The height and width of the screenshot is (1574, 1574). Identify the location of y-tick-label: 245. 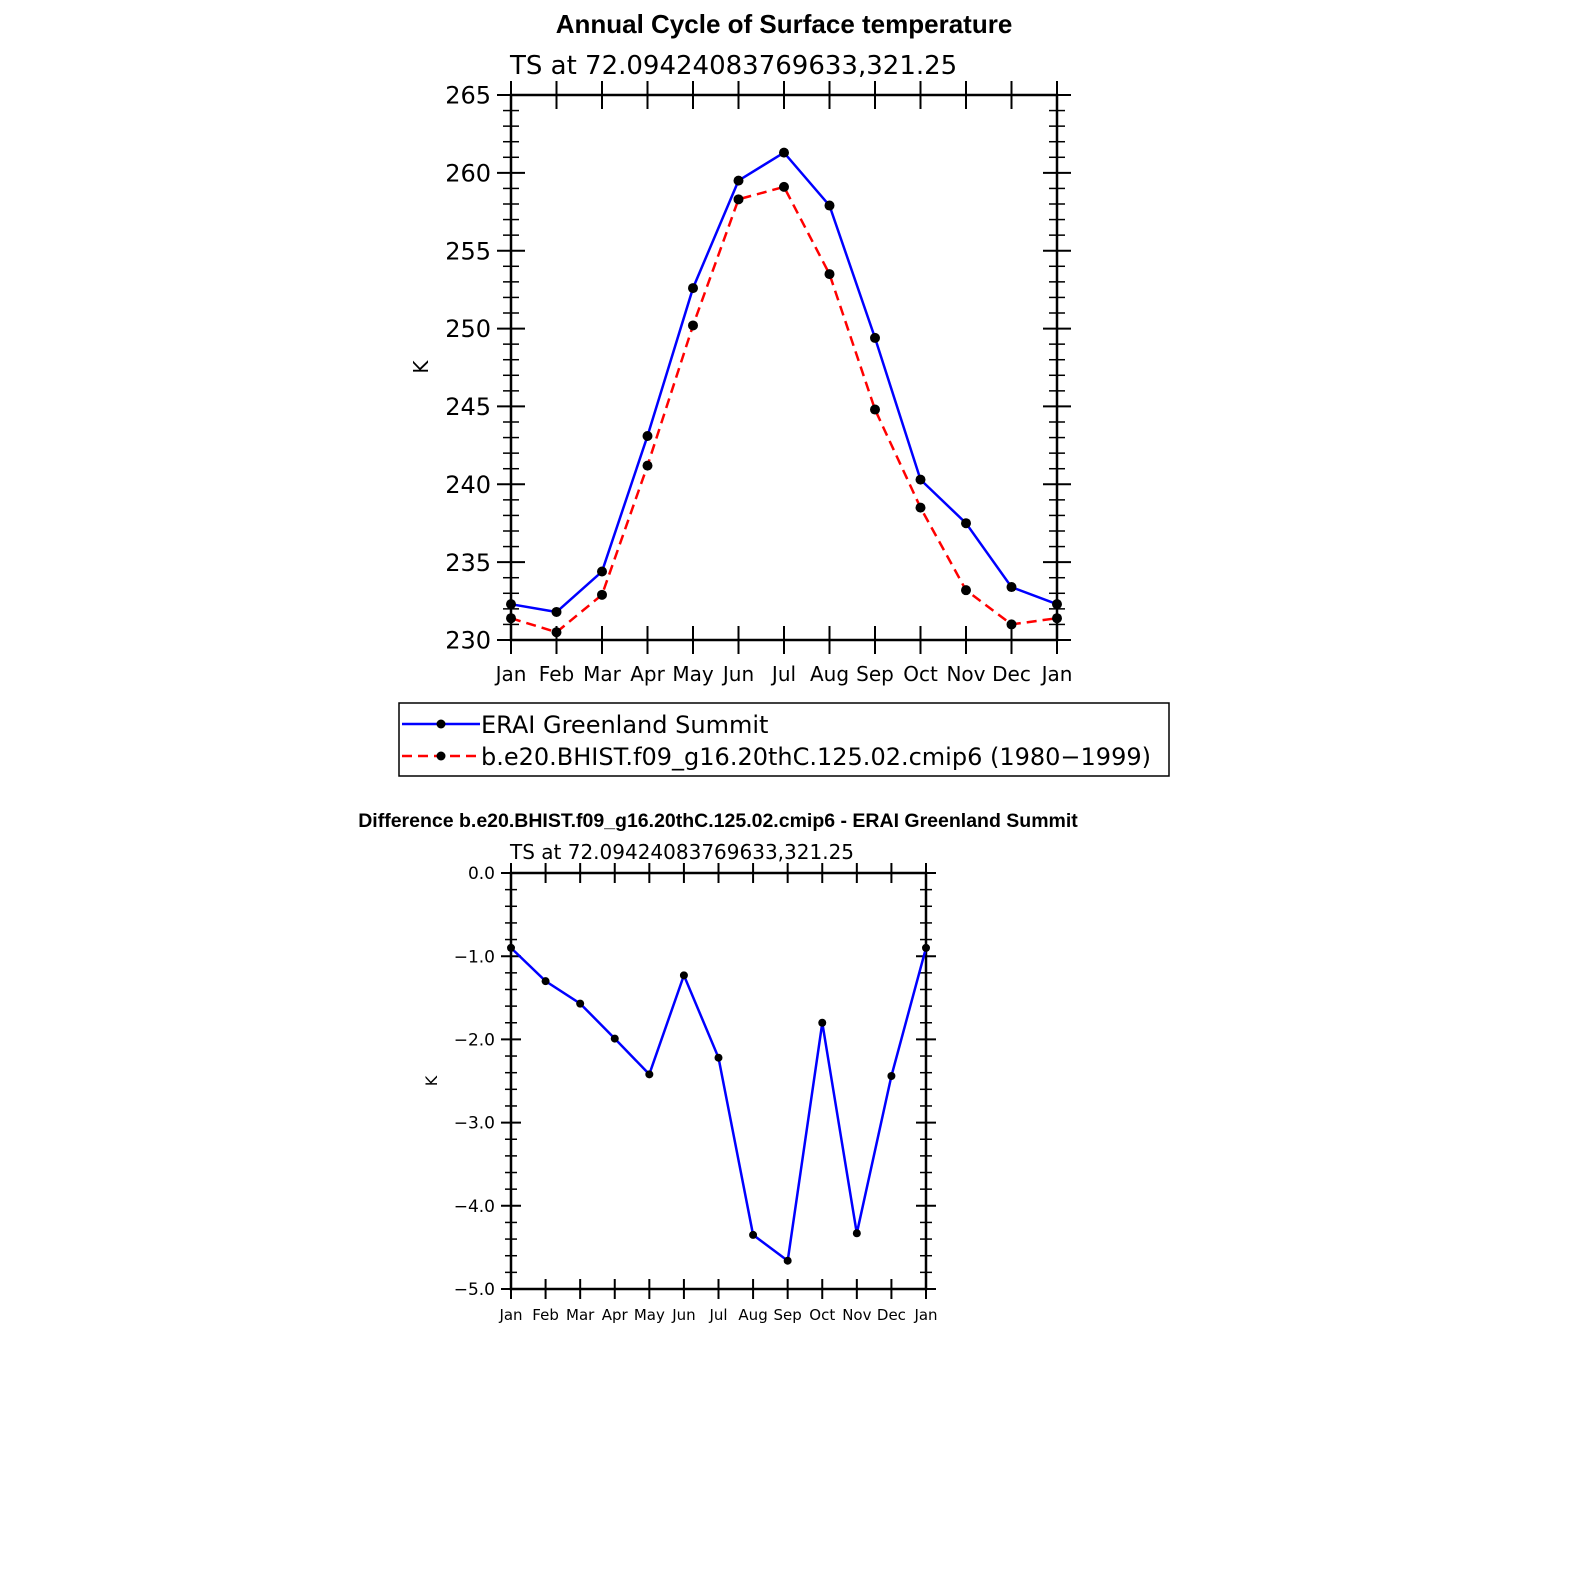
(468, 407).